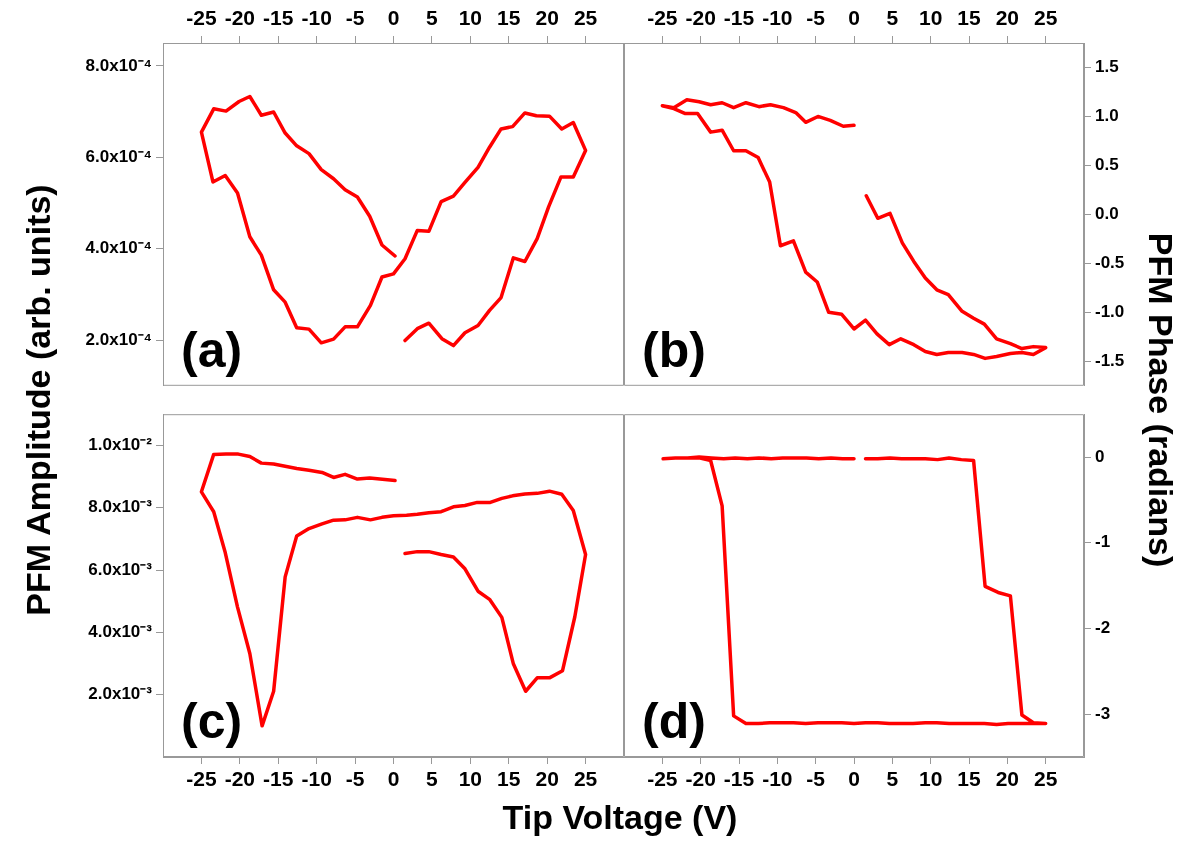 This screenshot has height=852, width=1191. What do you see at coordinates (1160, 400) in the screenshot?
I see `y2-axis-title: PFM Phase (radians)` at bounding box center [1160, 400].